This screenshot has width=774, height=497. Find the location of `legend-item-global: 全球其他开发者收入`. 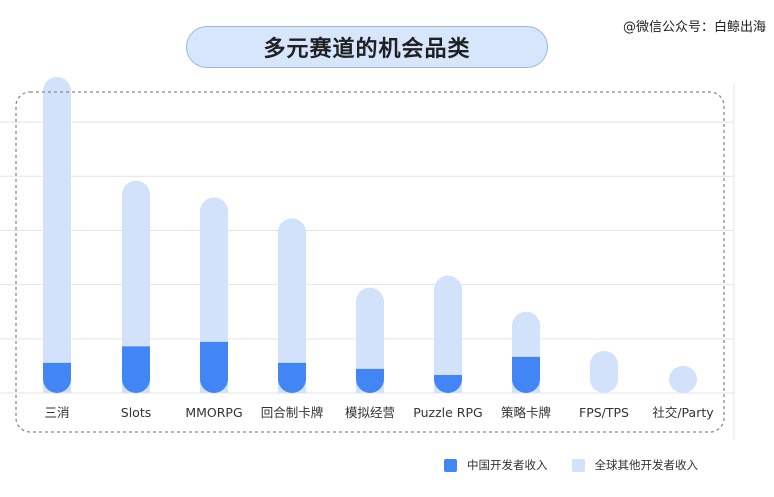

legend-item-global: 全球其他开发者收入 is located at coordinates (635, 465).